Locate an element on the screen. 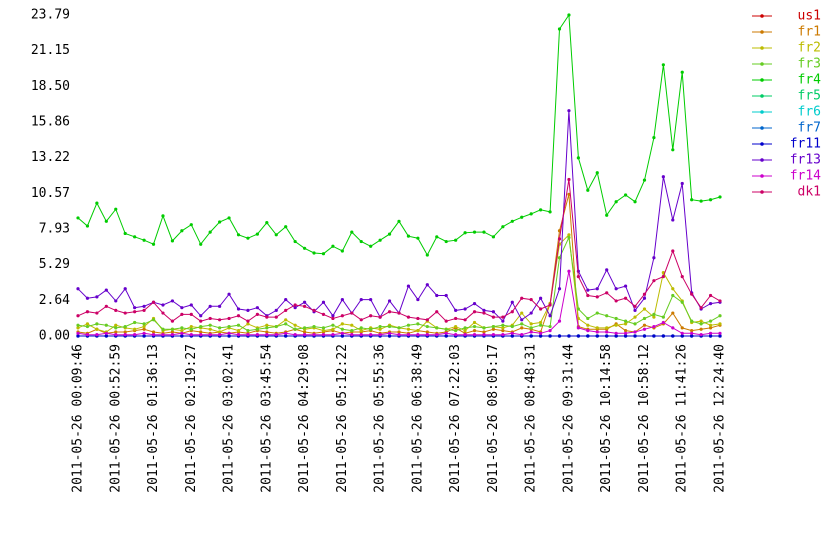 The width and height of the screenshot is (840, 560). x-tick-label: 2011-05-26 06:38:49 is located at coordinates (417, 418).